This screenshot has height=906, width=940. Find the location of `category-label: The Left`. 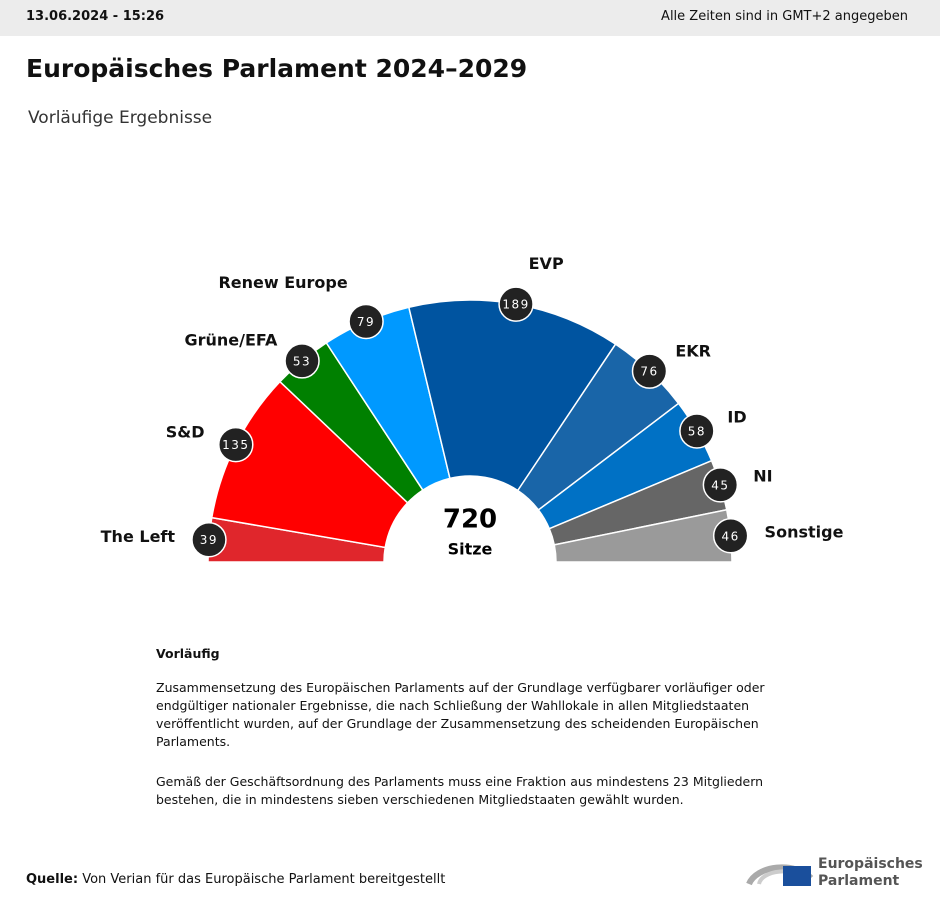

category-label: The Left is located at coordinates (138, 536).